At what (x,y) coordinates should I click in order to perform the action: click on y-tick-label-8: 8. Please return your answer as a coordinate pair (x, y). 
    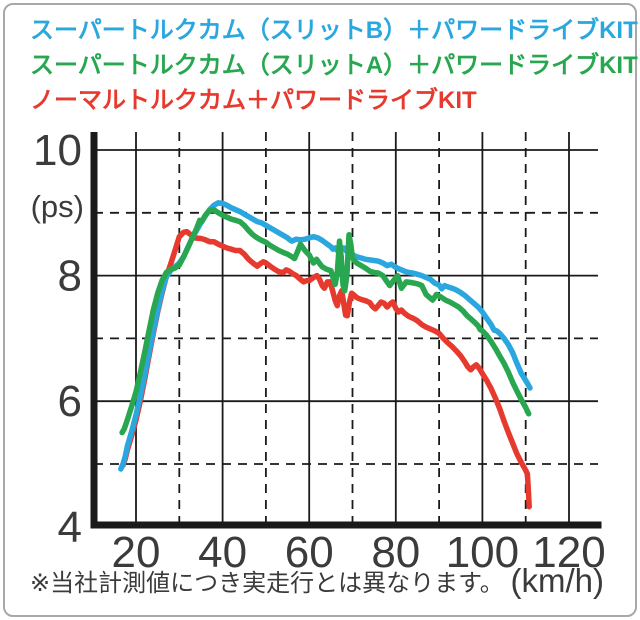
    Looking at the image, I should click on (70, 276).